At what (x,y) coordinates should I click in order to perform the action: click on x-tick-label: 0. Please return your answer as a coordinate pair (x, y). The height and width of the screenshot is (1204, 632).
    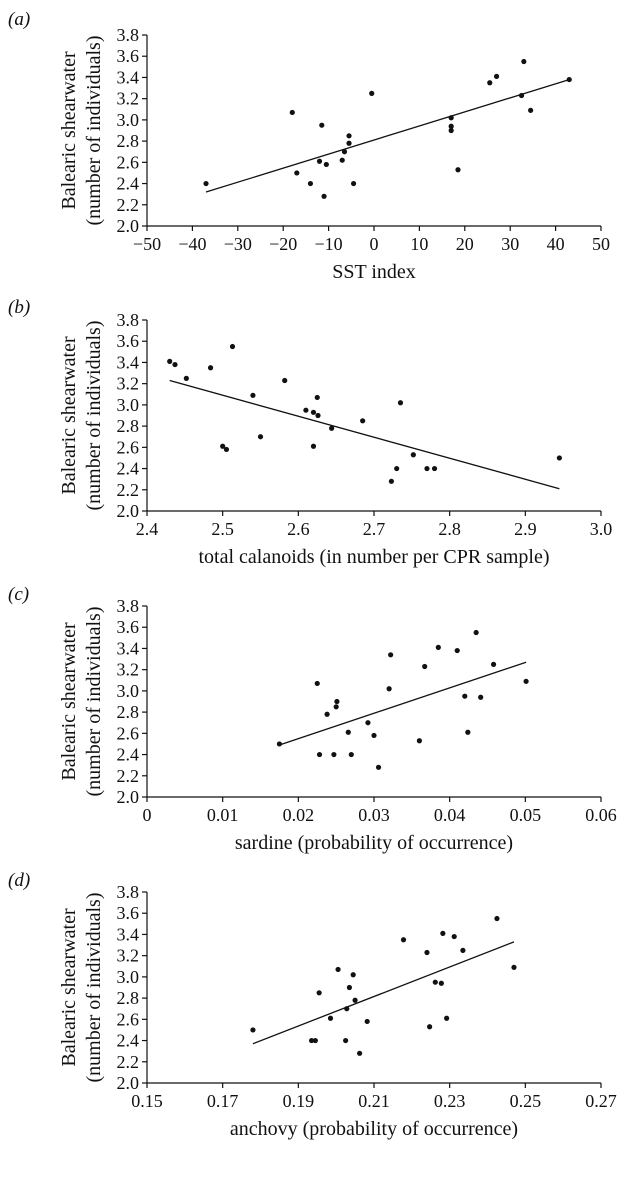
    Looking at the image, I should click on (147, 815).